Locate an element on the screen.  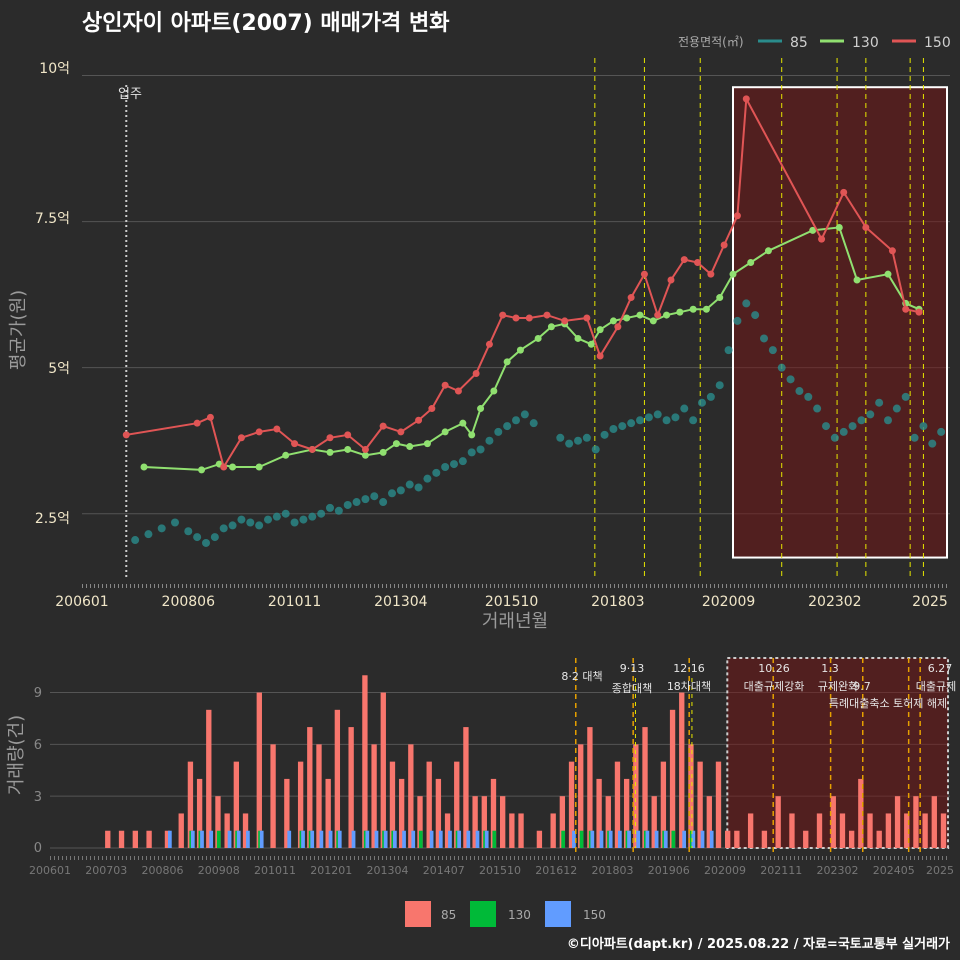
bar-legend-label-85: 85 is located at coordinates (448, 915).